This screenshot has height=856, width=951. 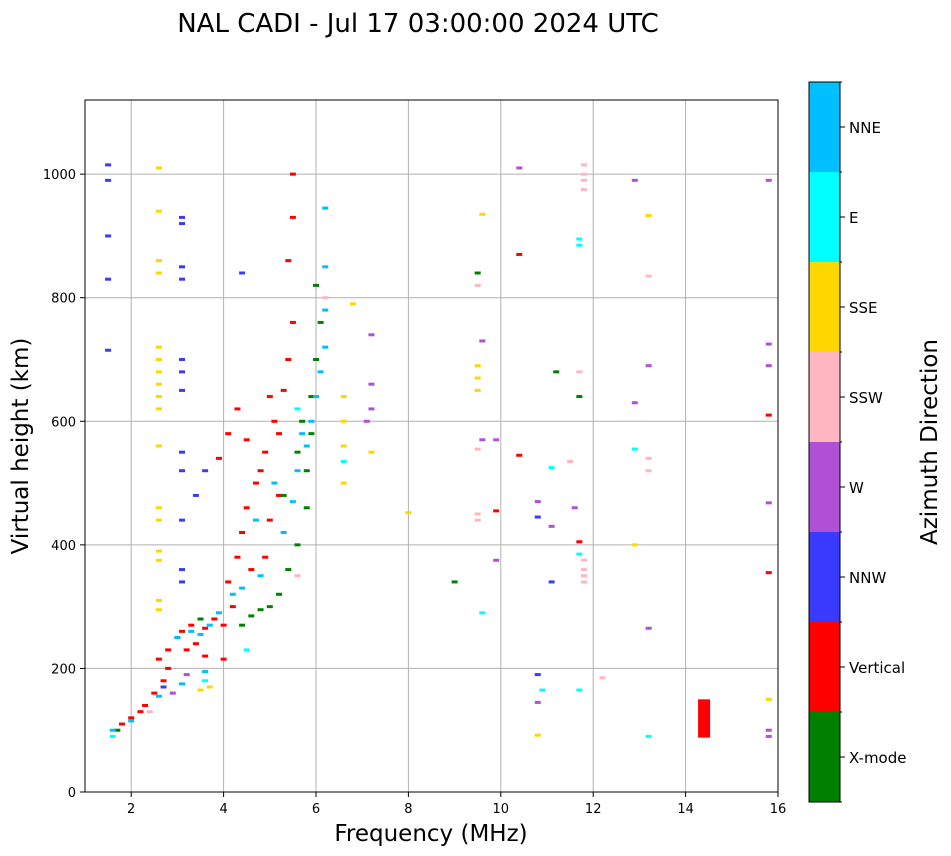 I want to click on x-axis-ticks: 2 4 6 8 10 12 14 16, so click(x=456, y=804).